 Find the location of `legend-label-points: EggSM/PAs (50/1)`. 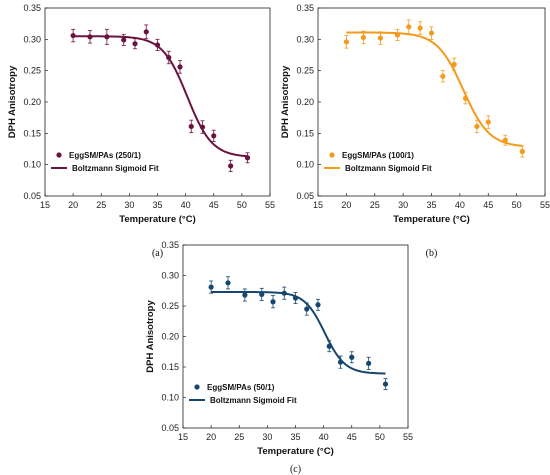

legend-label-points: EggSM/PAs (50/1) is located at coordinates (241, 387).